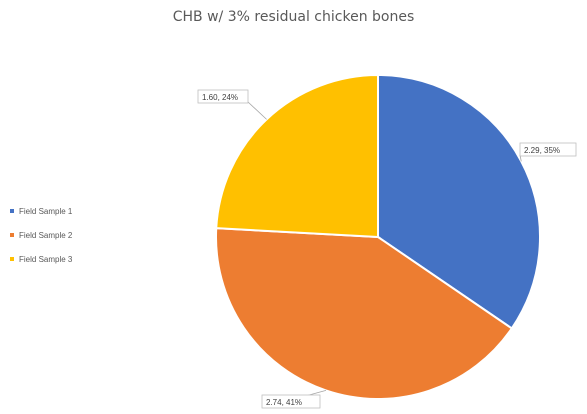 Image resolution: width=587 pixels, height=414 pixels. Describe the element at coordinates (542, 150) in the screenshot. I see `data-label-field-sample-1: 2.29, 35%` at that location.